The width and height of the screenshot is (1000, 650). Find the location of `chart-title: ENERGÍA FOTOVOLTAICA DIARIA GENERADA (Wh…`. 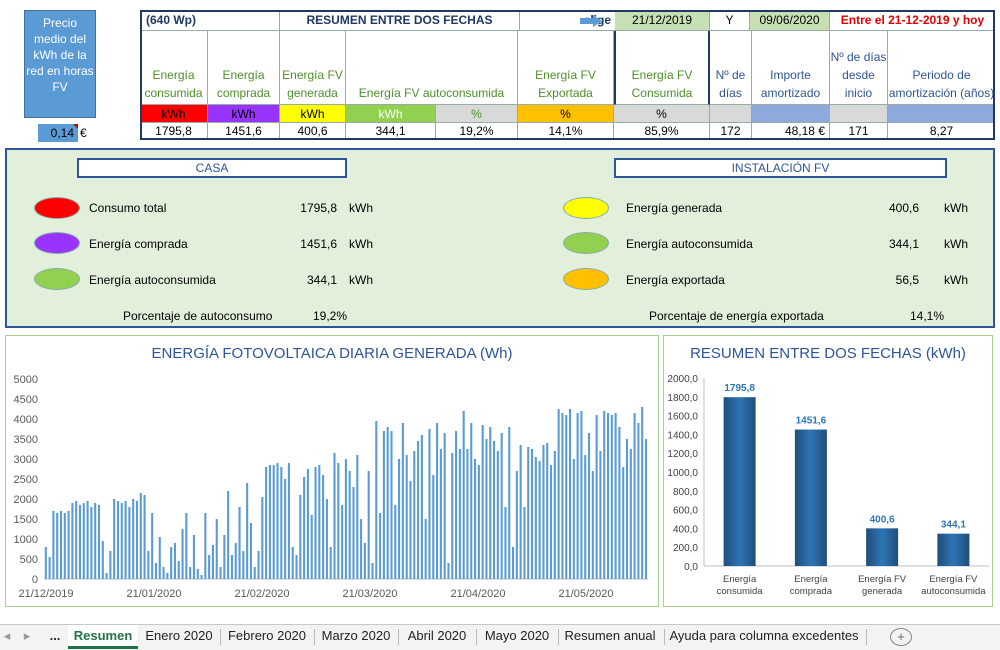

chart-title: ENERGÍA FOTOVOLTAICA DIARIA GENERADA (Wh… is located at coordinates (332, 353).